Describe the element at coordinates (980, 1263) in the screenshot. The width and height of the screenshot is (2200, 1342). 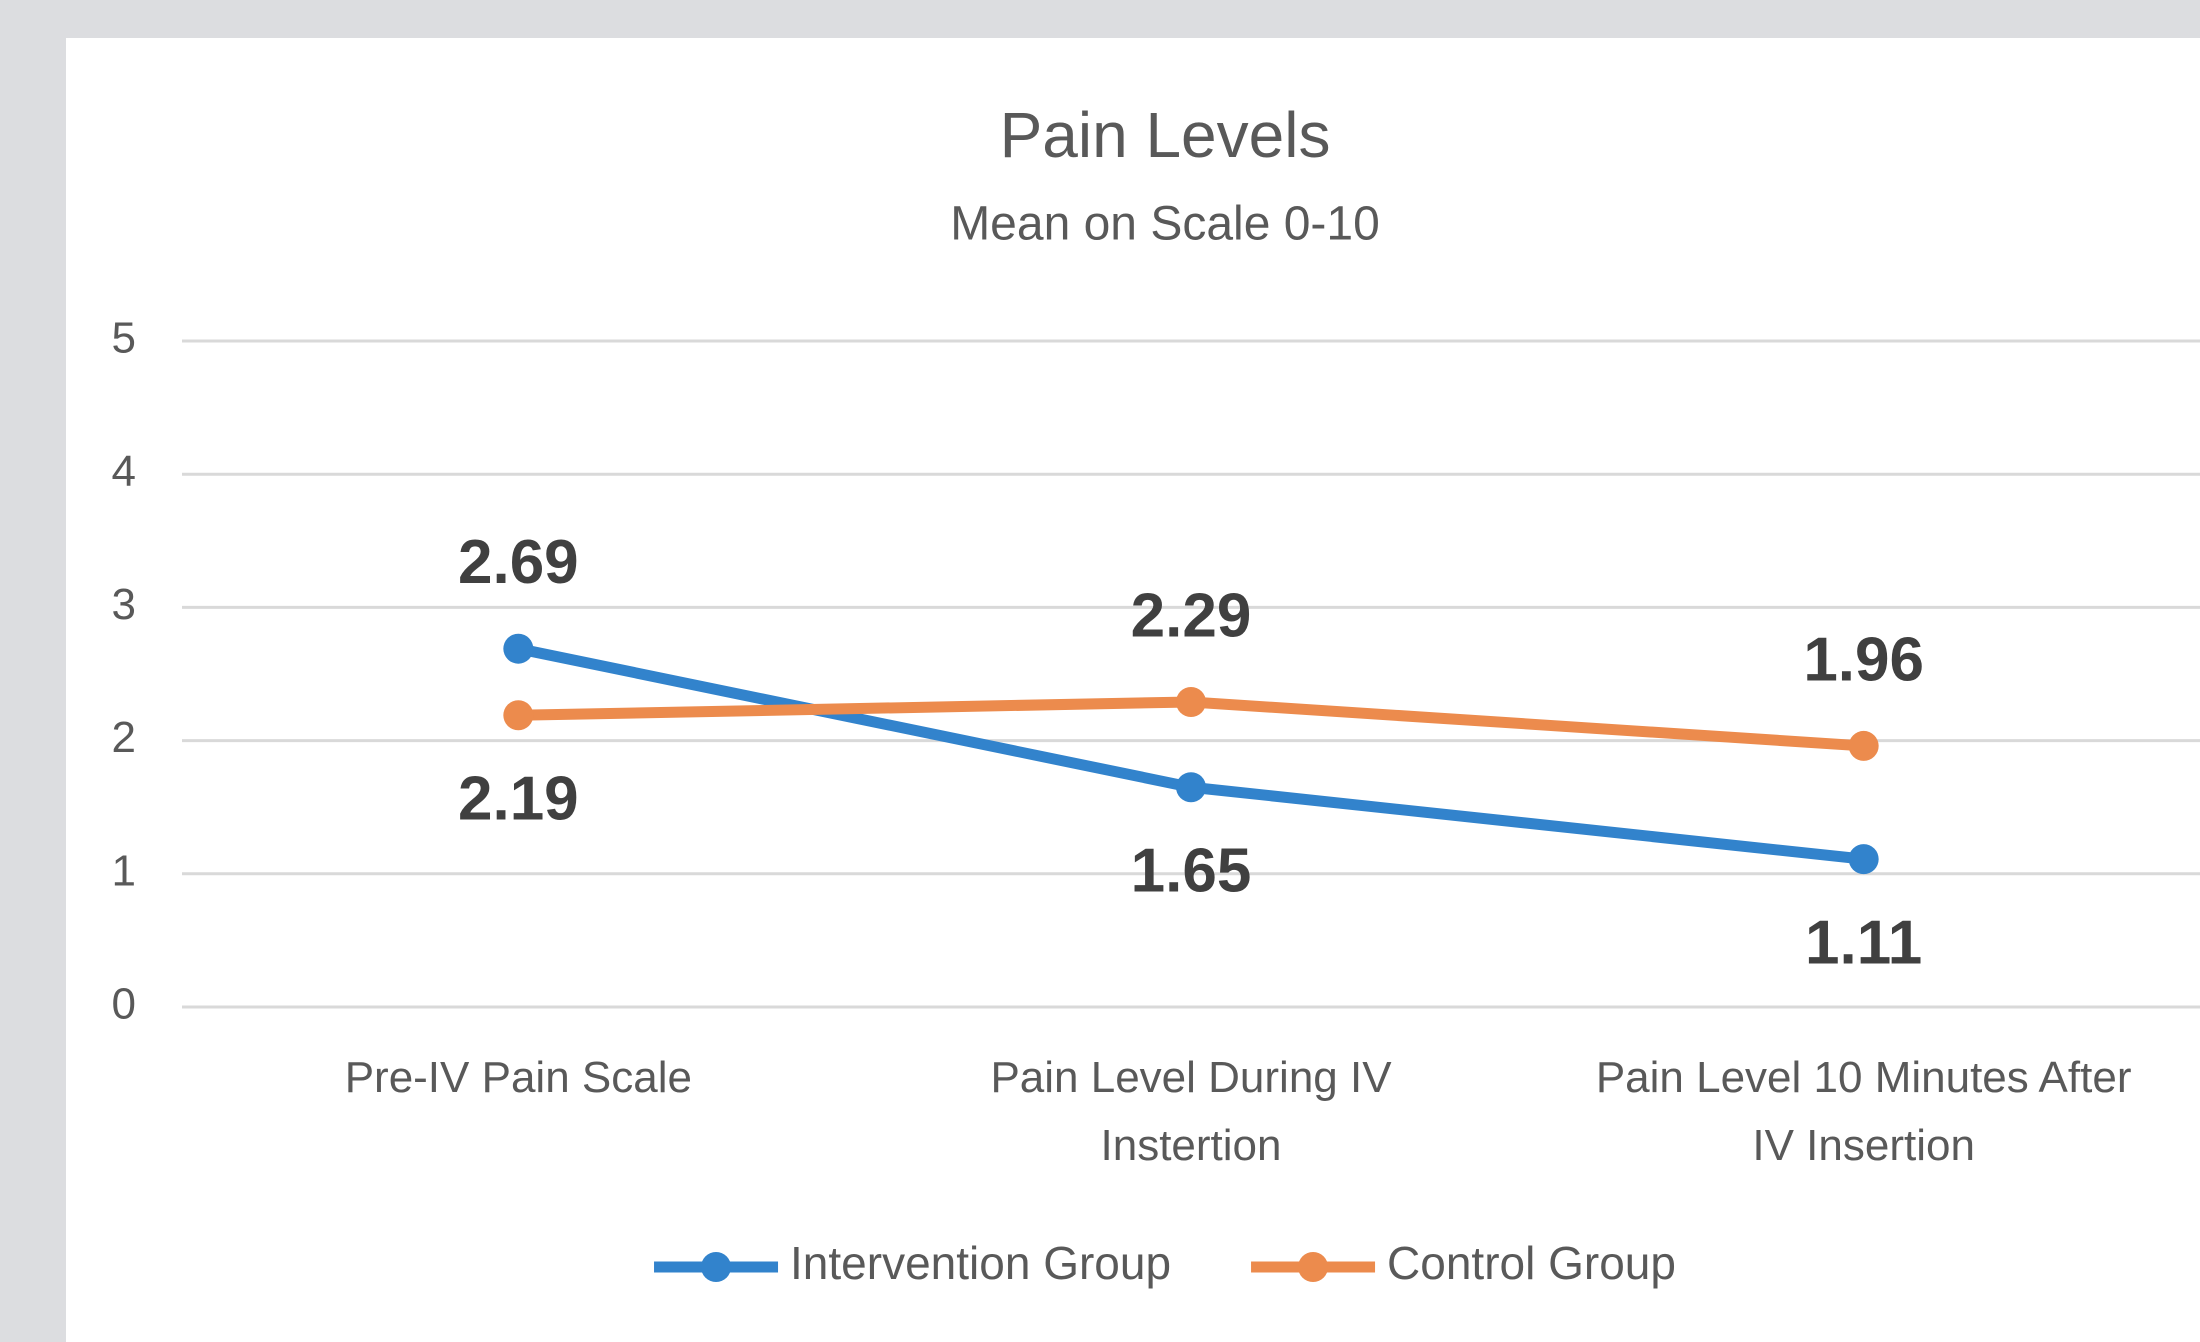
I see `legend-label: Intervention Group` at that location.